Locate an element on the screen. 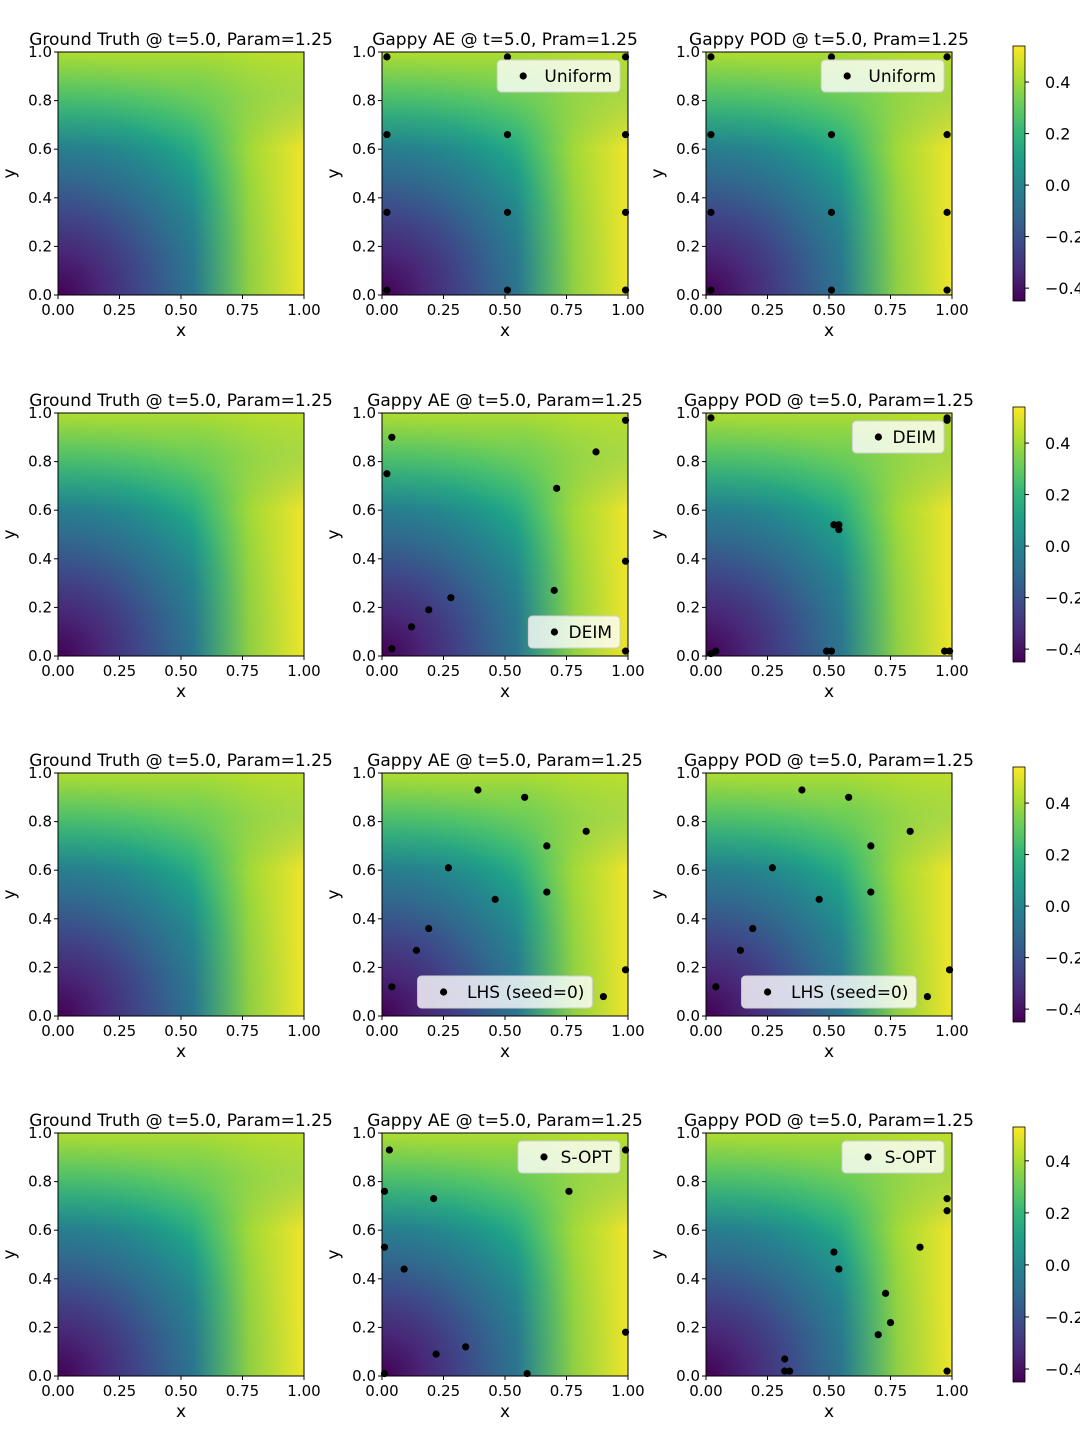 This screenshot has height=1440, width=1080. legend-label: LHS (seed=0) is located at coordinates (849, 993).